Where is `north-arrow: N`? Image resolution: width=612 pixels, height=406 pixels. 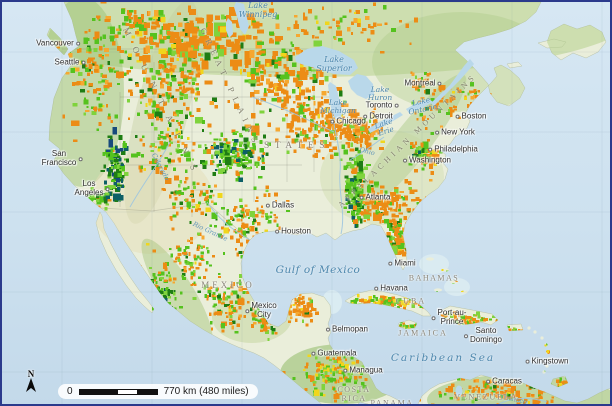
north-arrow: N is located at coordinates (31, 383).